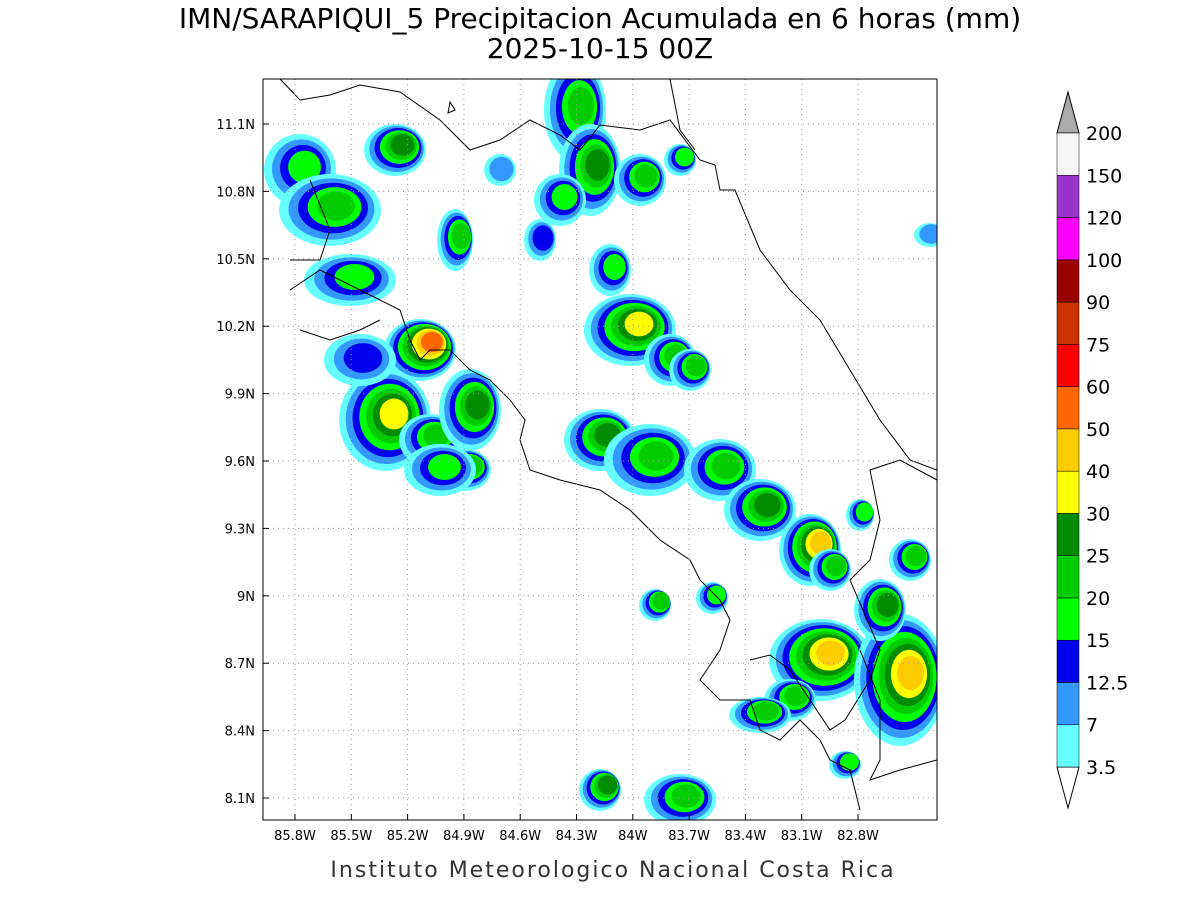 Image resolution: width=1200 pixels, height=900 pixels. What do you see at coordinates (1092, 726) in the screenshot?
I see `colorbar-label: 7` at bounding box center [1092, 726].